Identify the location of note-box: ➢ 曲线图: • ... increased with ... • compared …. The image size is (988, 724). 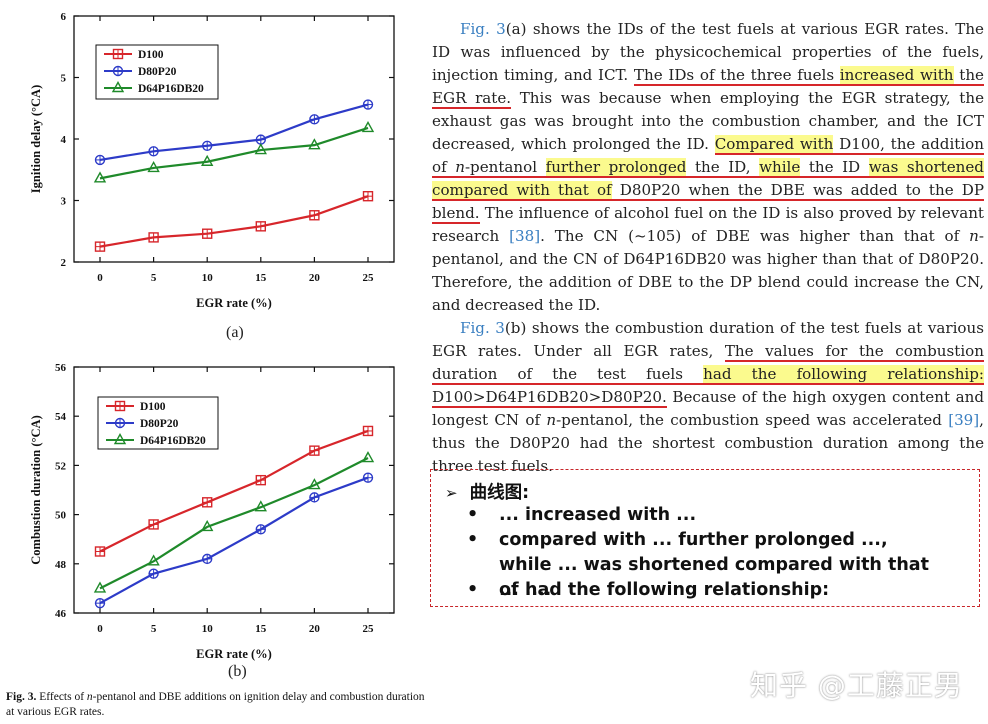
(705, 538).